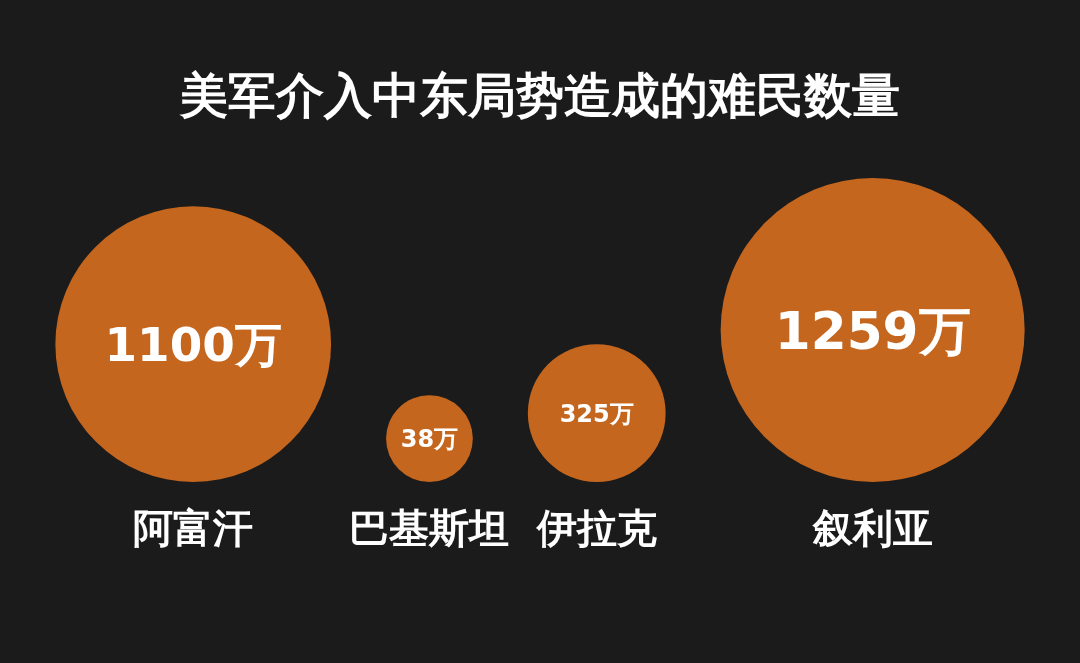  I want to click on category-label: 叙利亚, so click(872, 528).